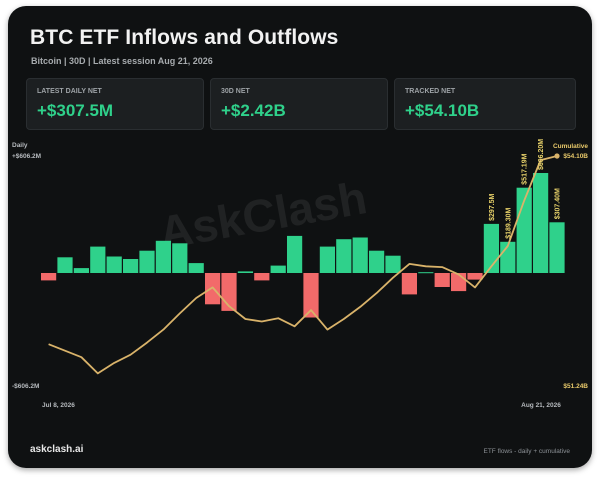 This screenshot has width=608, height=482. What do you see at coordinates (69, 91) in the screenshot?
I see `kpi-label: LATEST DAILY NET` at bounding box center [69, 91].